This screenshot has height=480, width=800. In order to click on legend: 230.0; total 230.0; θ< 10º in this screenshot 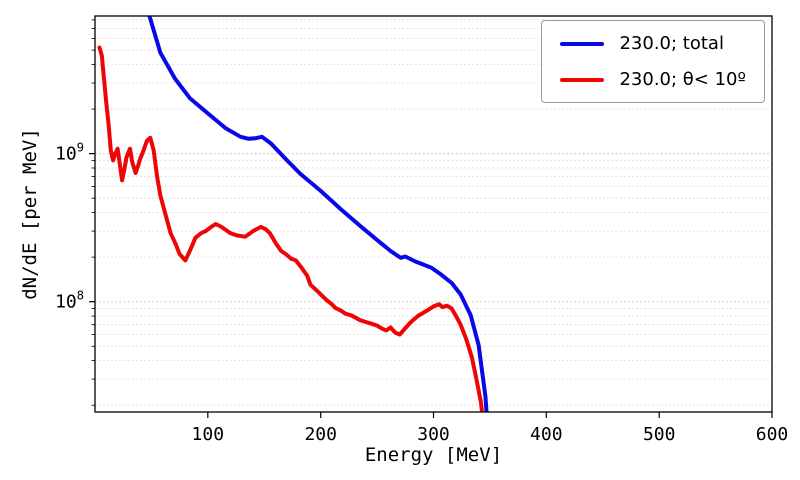, I will do `click(653, 61)`.